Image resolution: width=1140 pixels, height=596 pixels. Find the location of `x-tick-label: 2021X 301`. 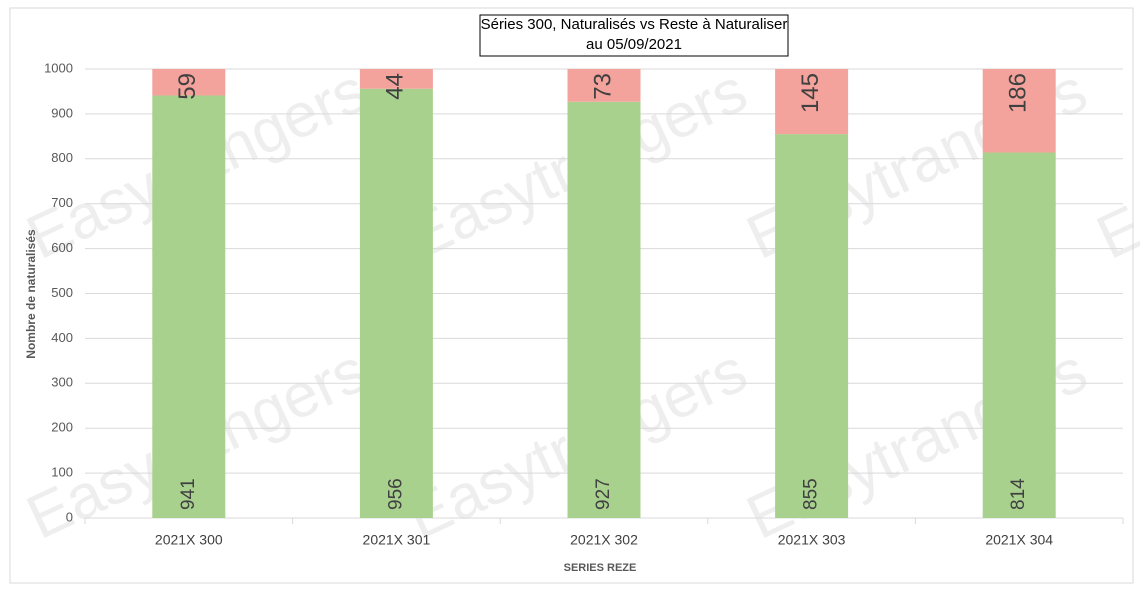

x-tick-label: 2021X 301 is located at coordinates (397, 540).